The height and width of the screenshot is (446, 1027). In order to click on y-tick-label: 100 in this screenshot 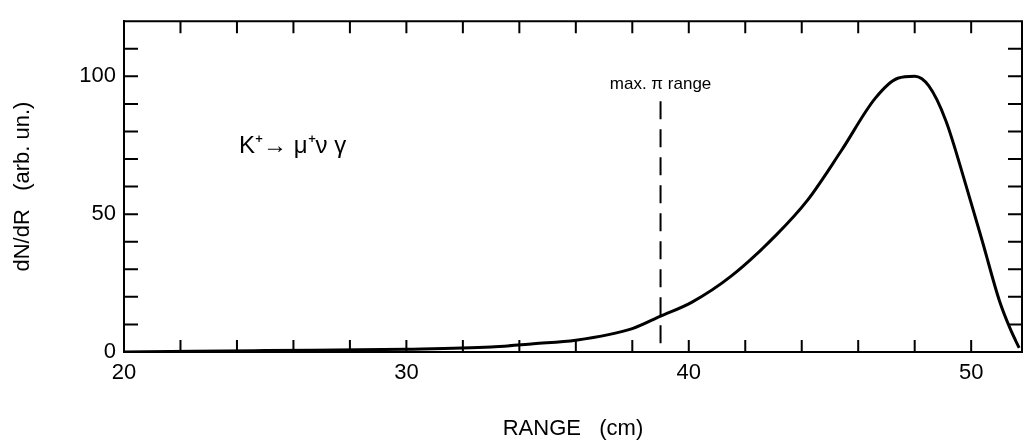, I will do `click(97, 75)`.